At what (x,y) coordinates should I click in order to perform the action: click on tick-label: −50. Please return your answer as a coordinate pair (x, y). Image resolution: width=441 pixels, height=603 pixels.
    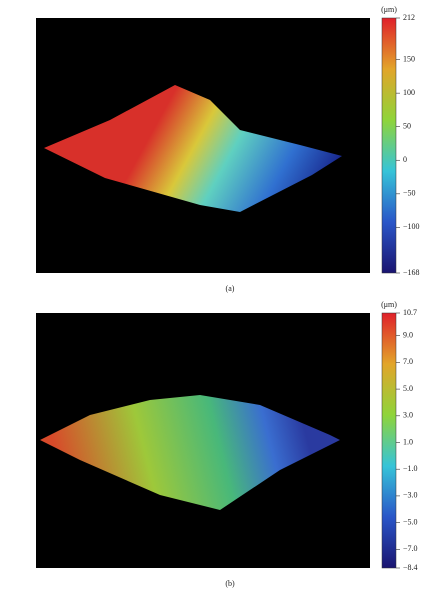
    Looking at the image, I should click on (409, 193).